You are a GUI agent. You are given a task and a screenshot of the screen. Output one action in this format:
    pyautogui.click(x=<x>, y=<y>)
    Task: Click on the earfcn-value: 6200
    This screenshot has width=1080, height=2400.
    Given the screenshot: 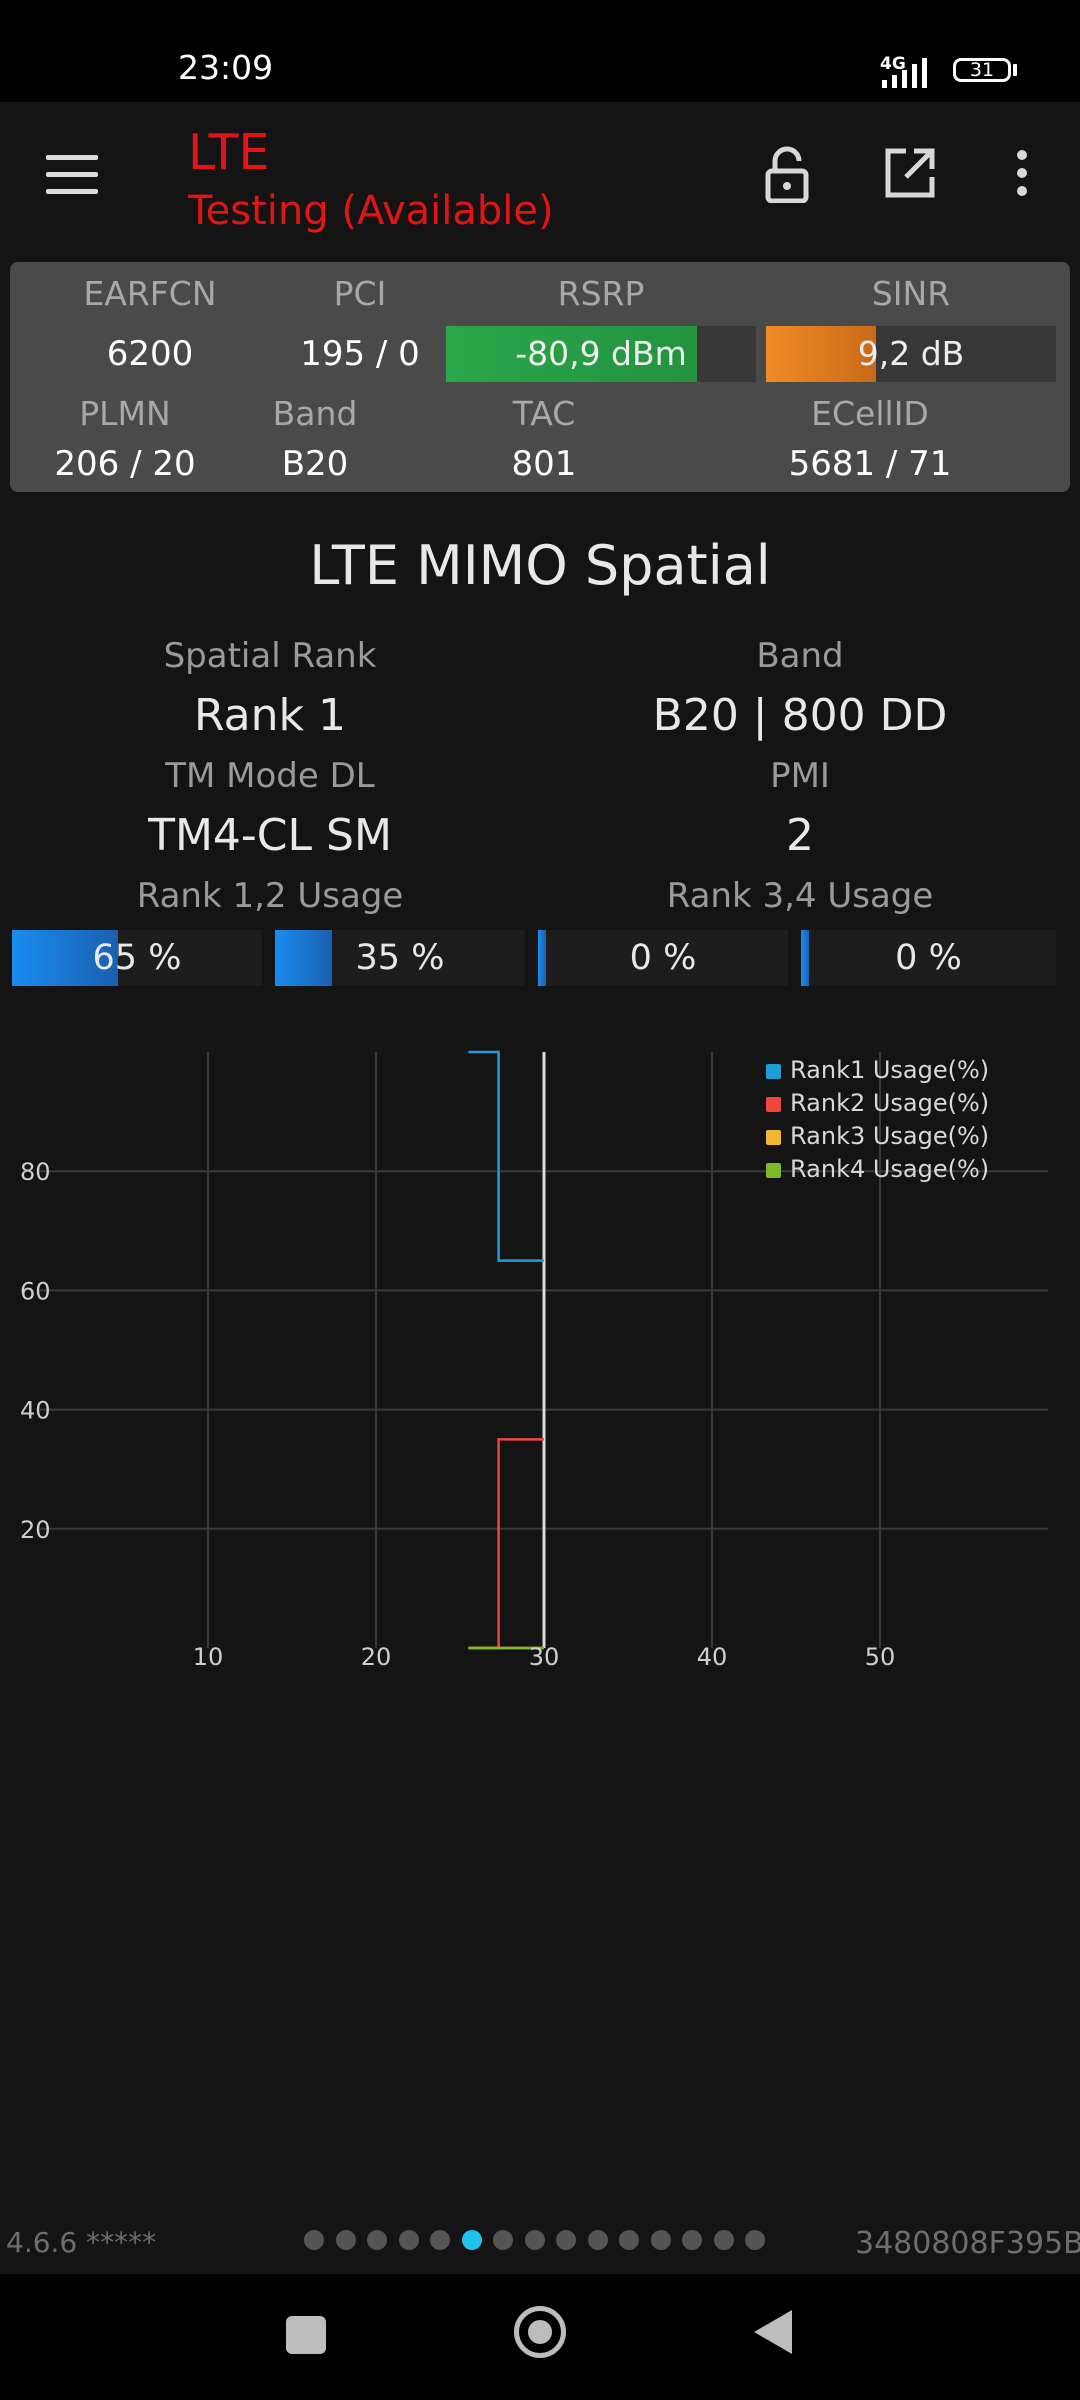 What is the action you would take?
    pyautogui.click(x=150, y=354)
    